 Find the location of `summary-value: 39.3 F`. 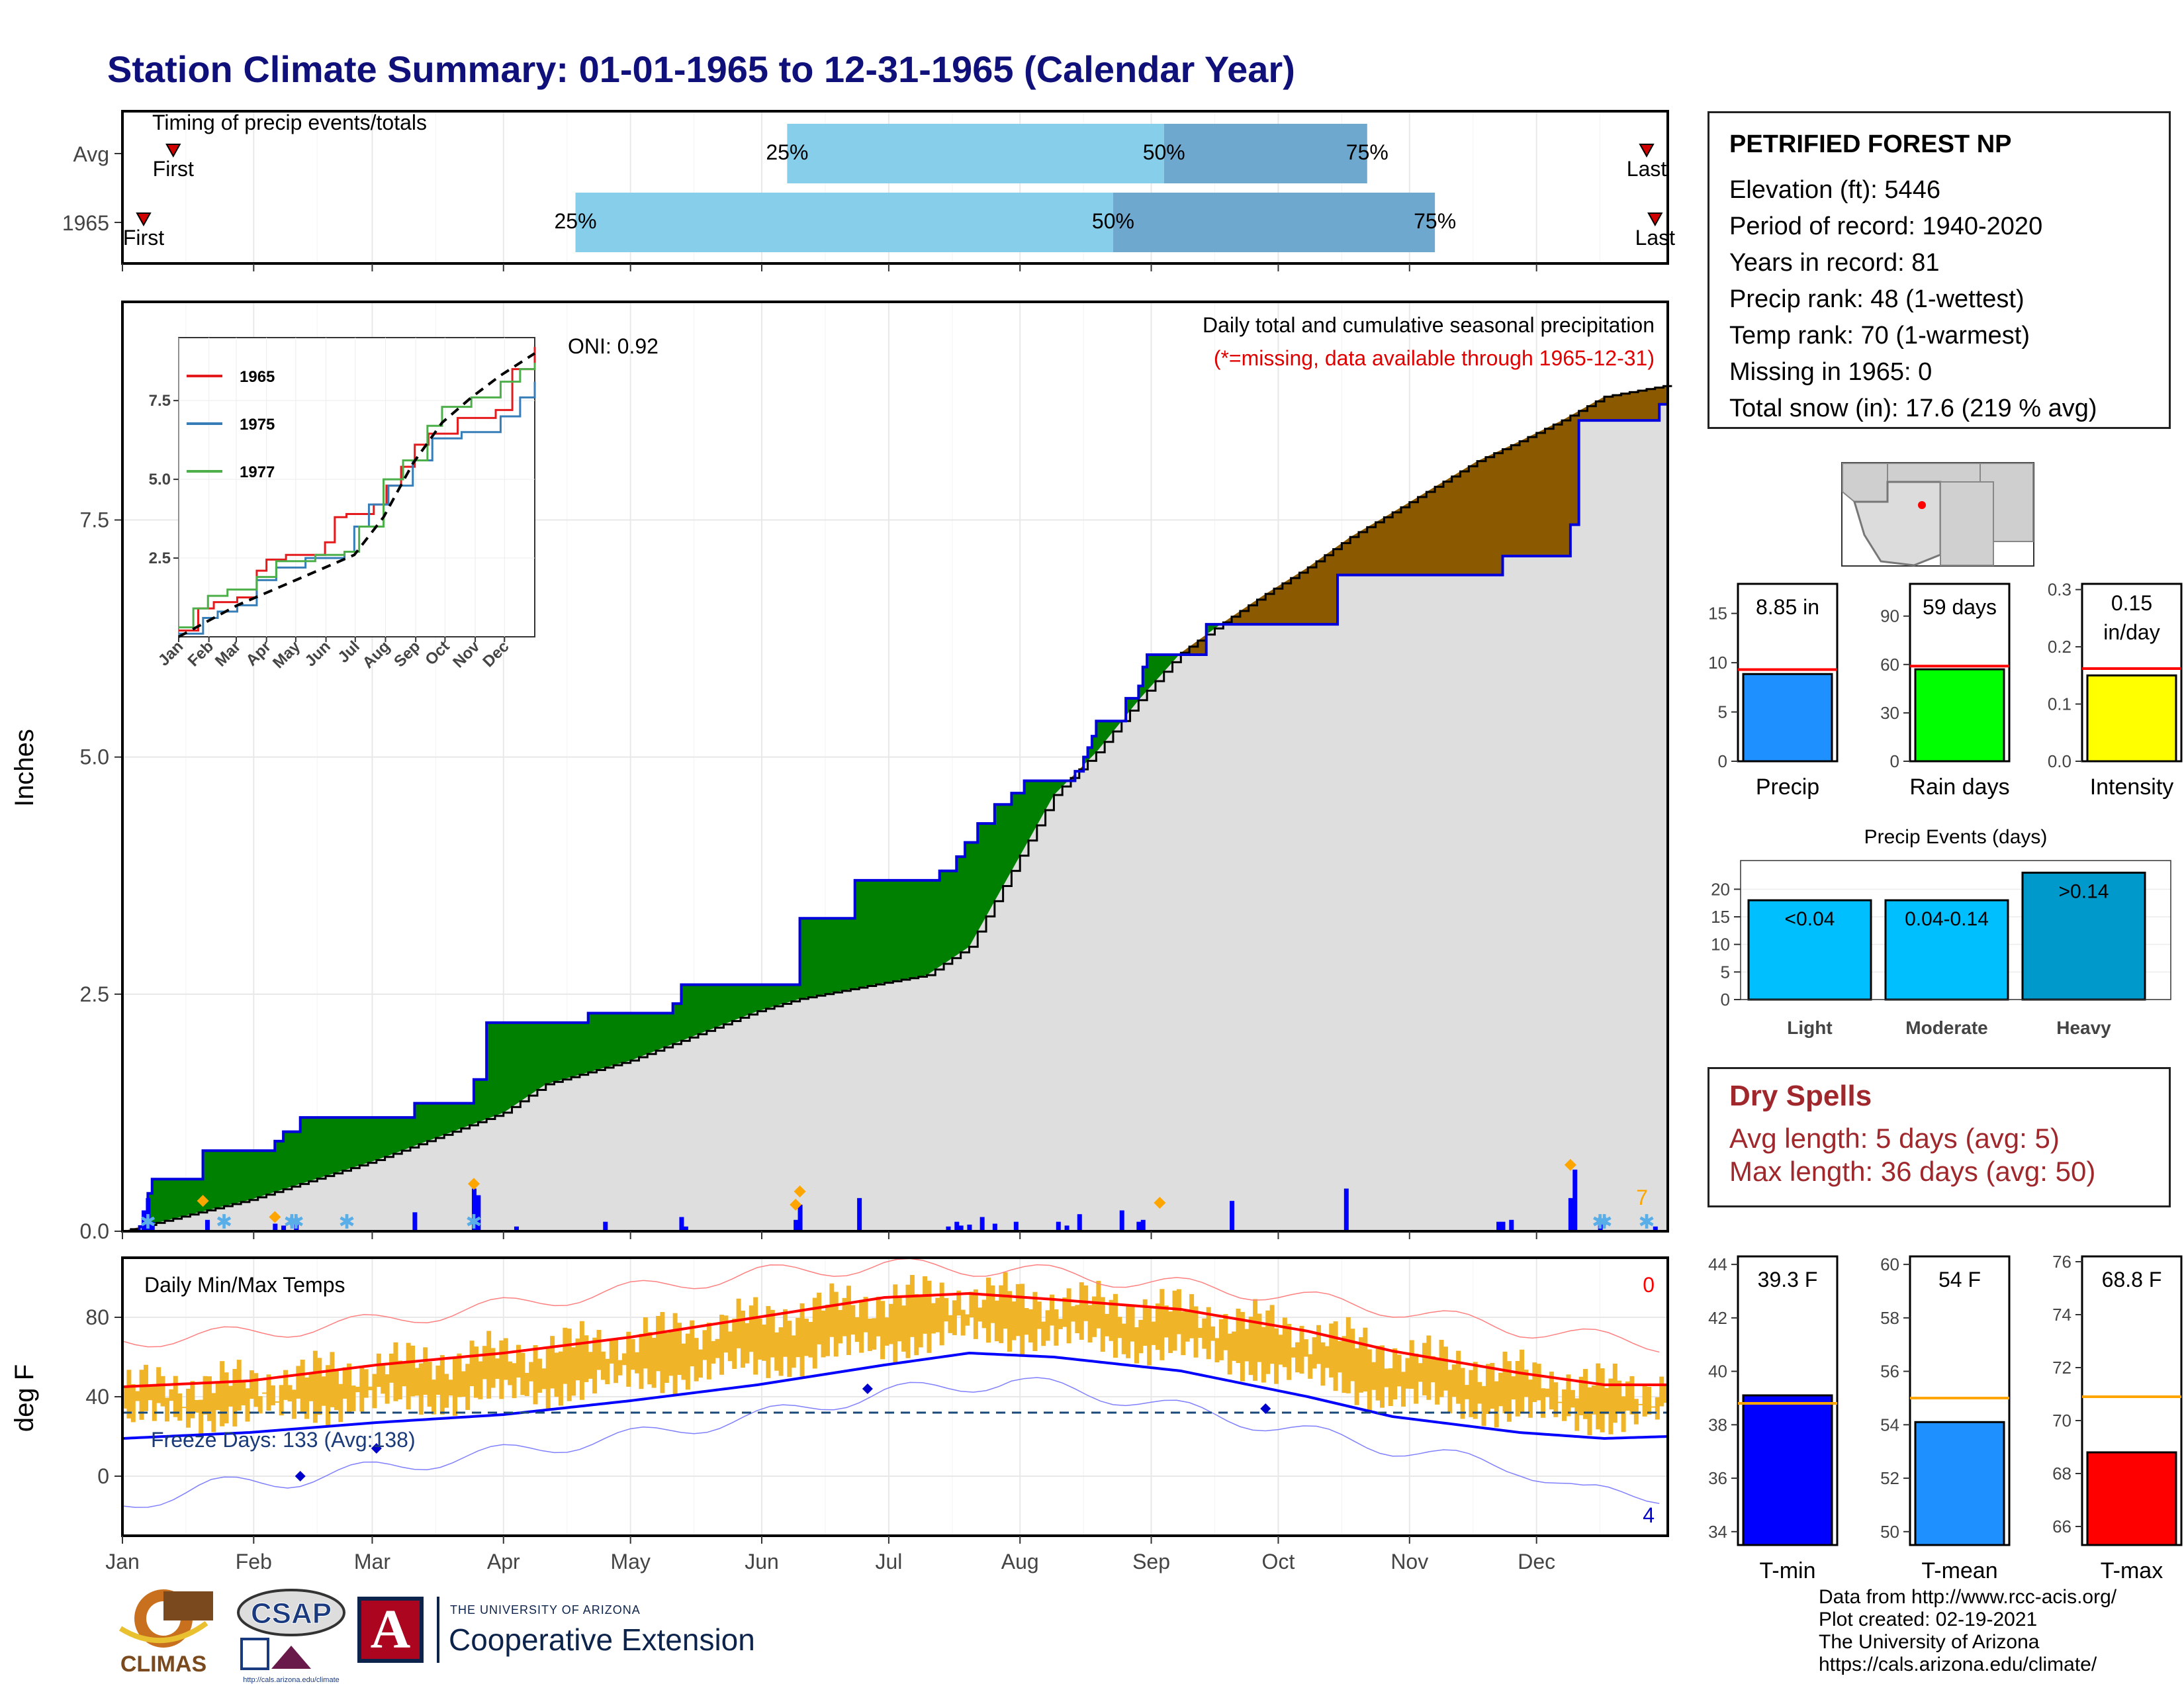

summary-value: 39.3 F is located at coordinates (1788, 1279).